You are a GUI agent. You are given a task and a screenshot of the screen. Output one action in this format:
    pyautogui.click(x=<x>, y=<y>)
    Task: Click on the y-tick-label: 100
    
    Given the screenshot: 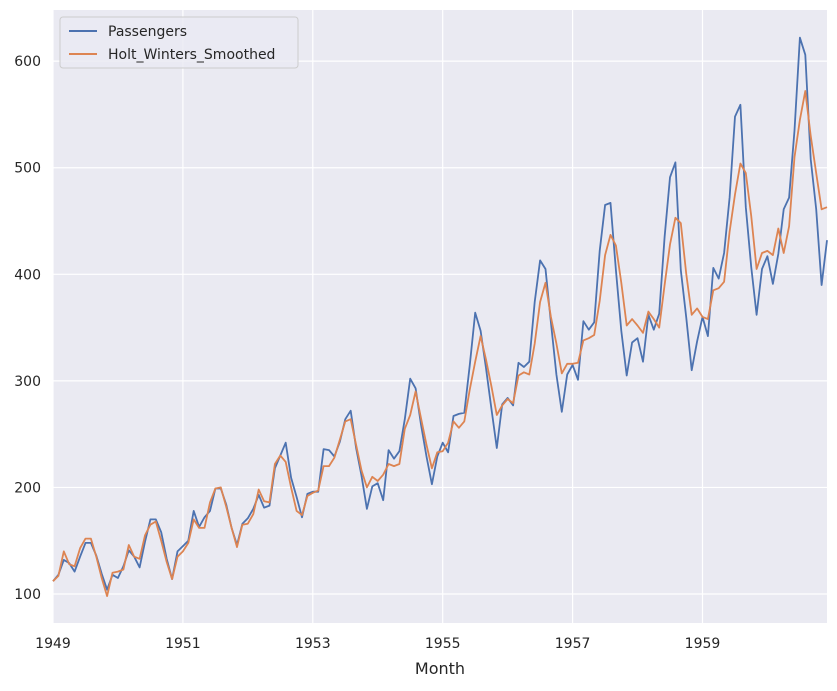 What is the action you would take?
    pyautogui.click(x=27, y=595)
    